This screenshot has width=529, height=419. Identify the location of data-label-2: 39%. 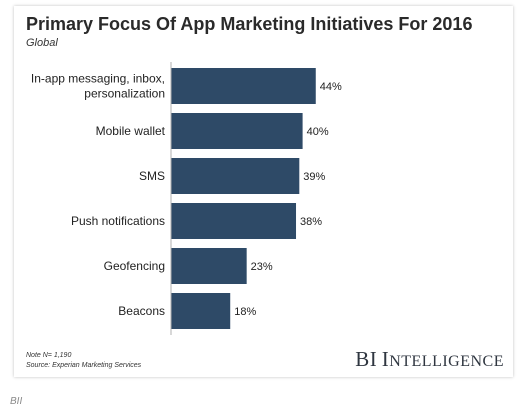
(314, 177).